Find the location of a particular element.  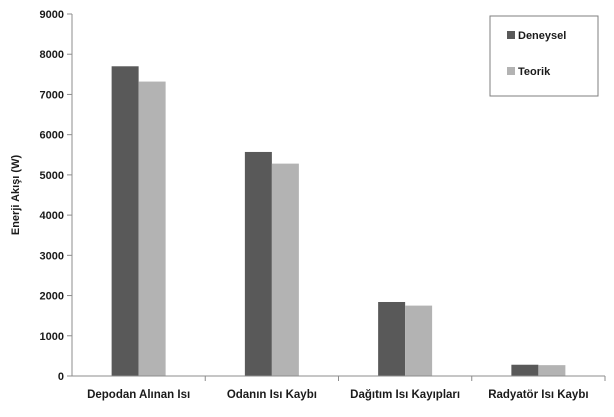

legend-box is located at coordinates (544, 56).